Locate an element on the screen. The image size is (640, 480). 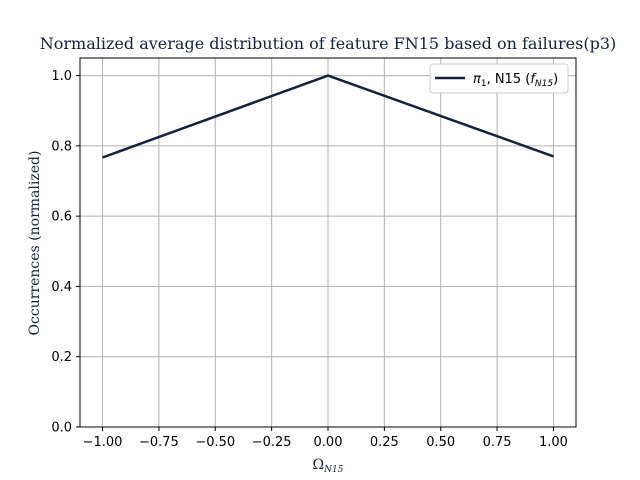
legend-pi: π is located at coordinates (477, 79).